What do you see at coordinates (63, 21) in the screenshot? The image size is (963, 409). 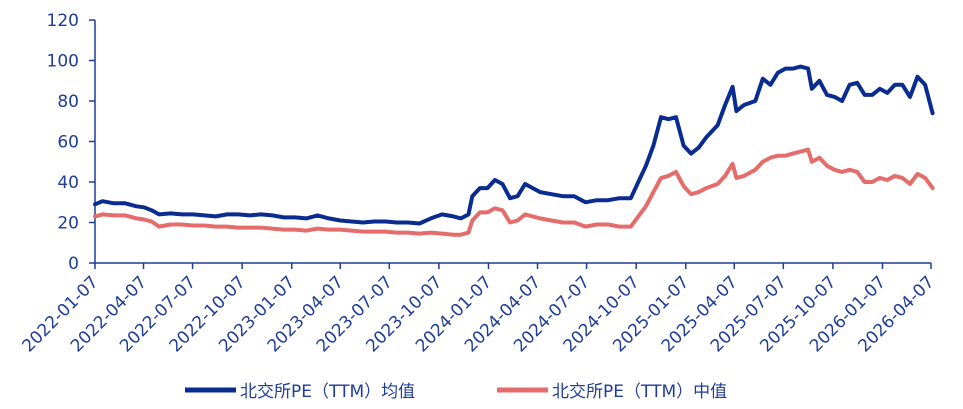 I see `y-tick-label: 120` at bounding box center [63, 21].